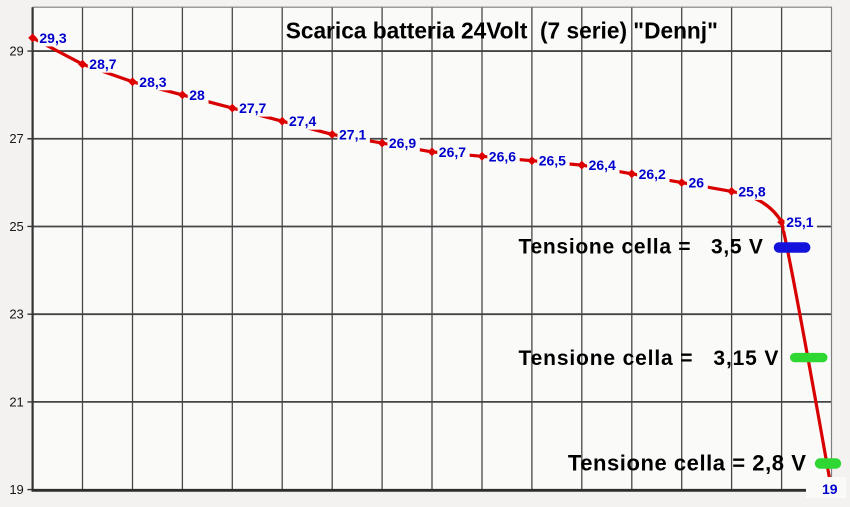  What do you see at coordinates (402, 143) in the screenshot?
I see `svg-text: 26,9` at bounding box center [402, 143].